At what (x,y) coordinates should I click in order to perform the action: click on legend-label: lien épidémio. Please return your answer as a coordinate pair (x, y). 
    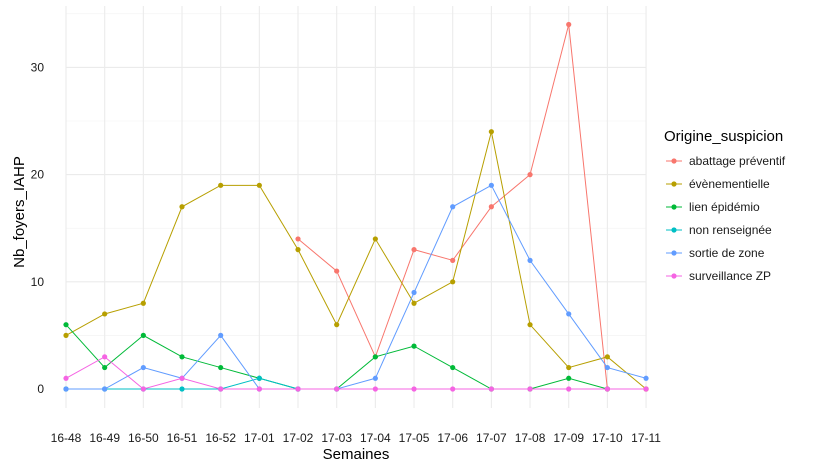
    Looking at the image, I should click on (724, 207).